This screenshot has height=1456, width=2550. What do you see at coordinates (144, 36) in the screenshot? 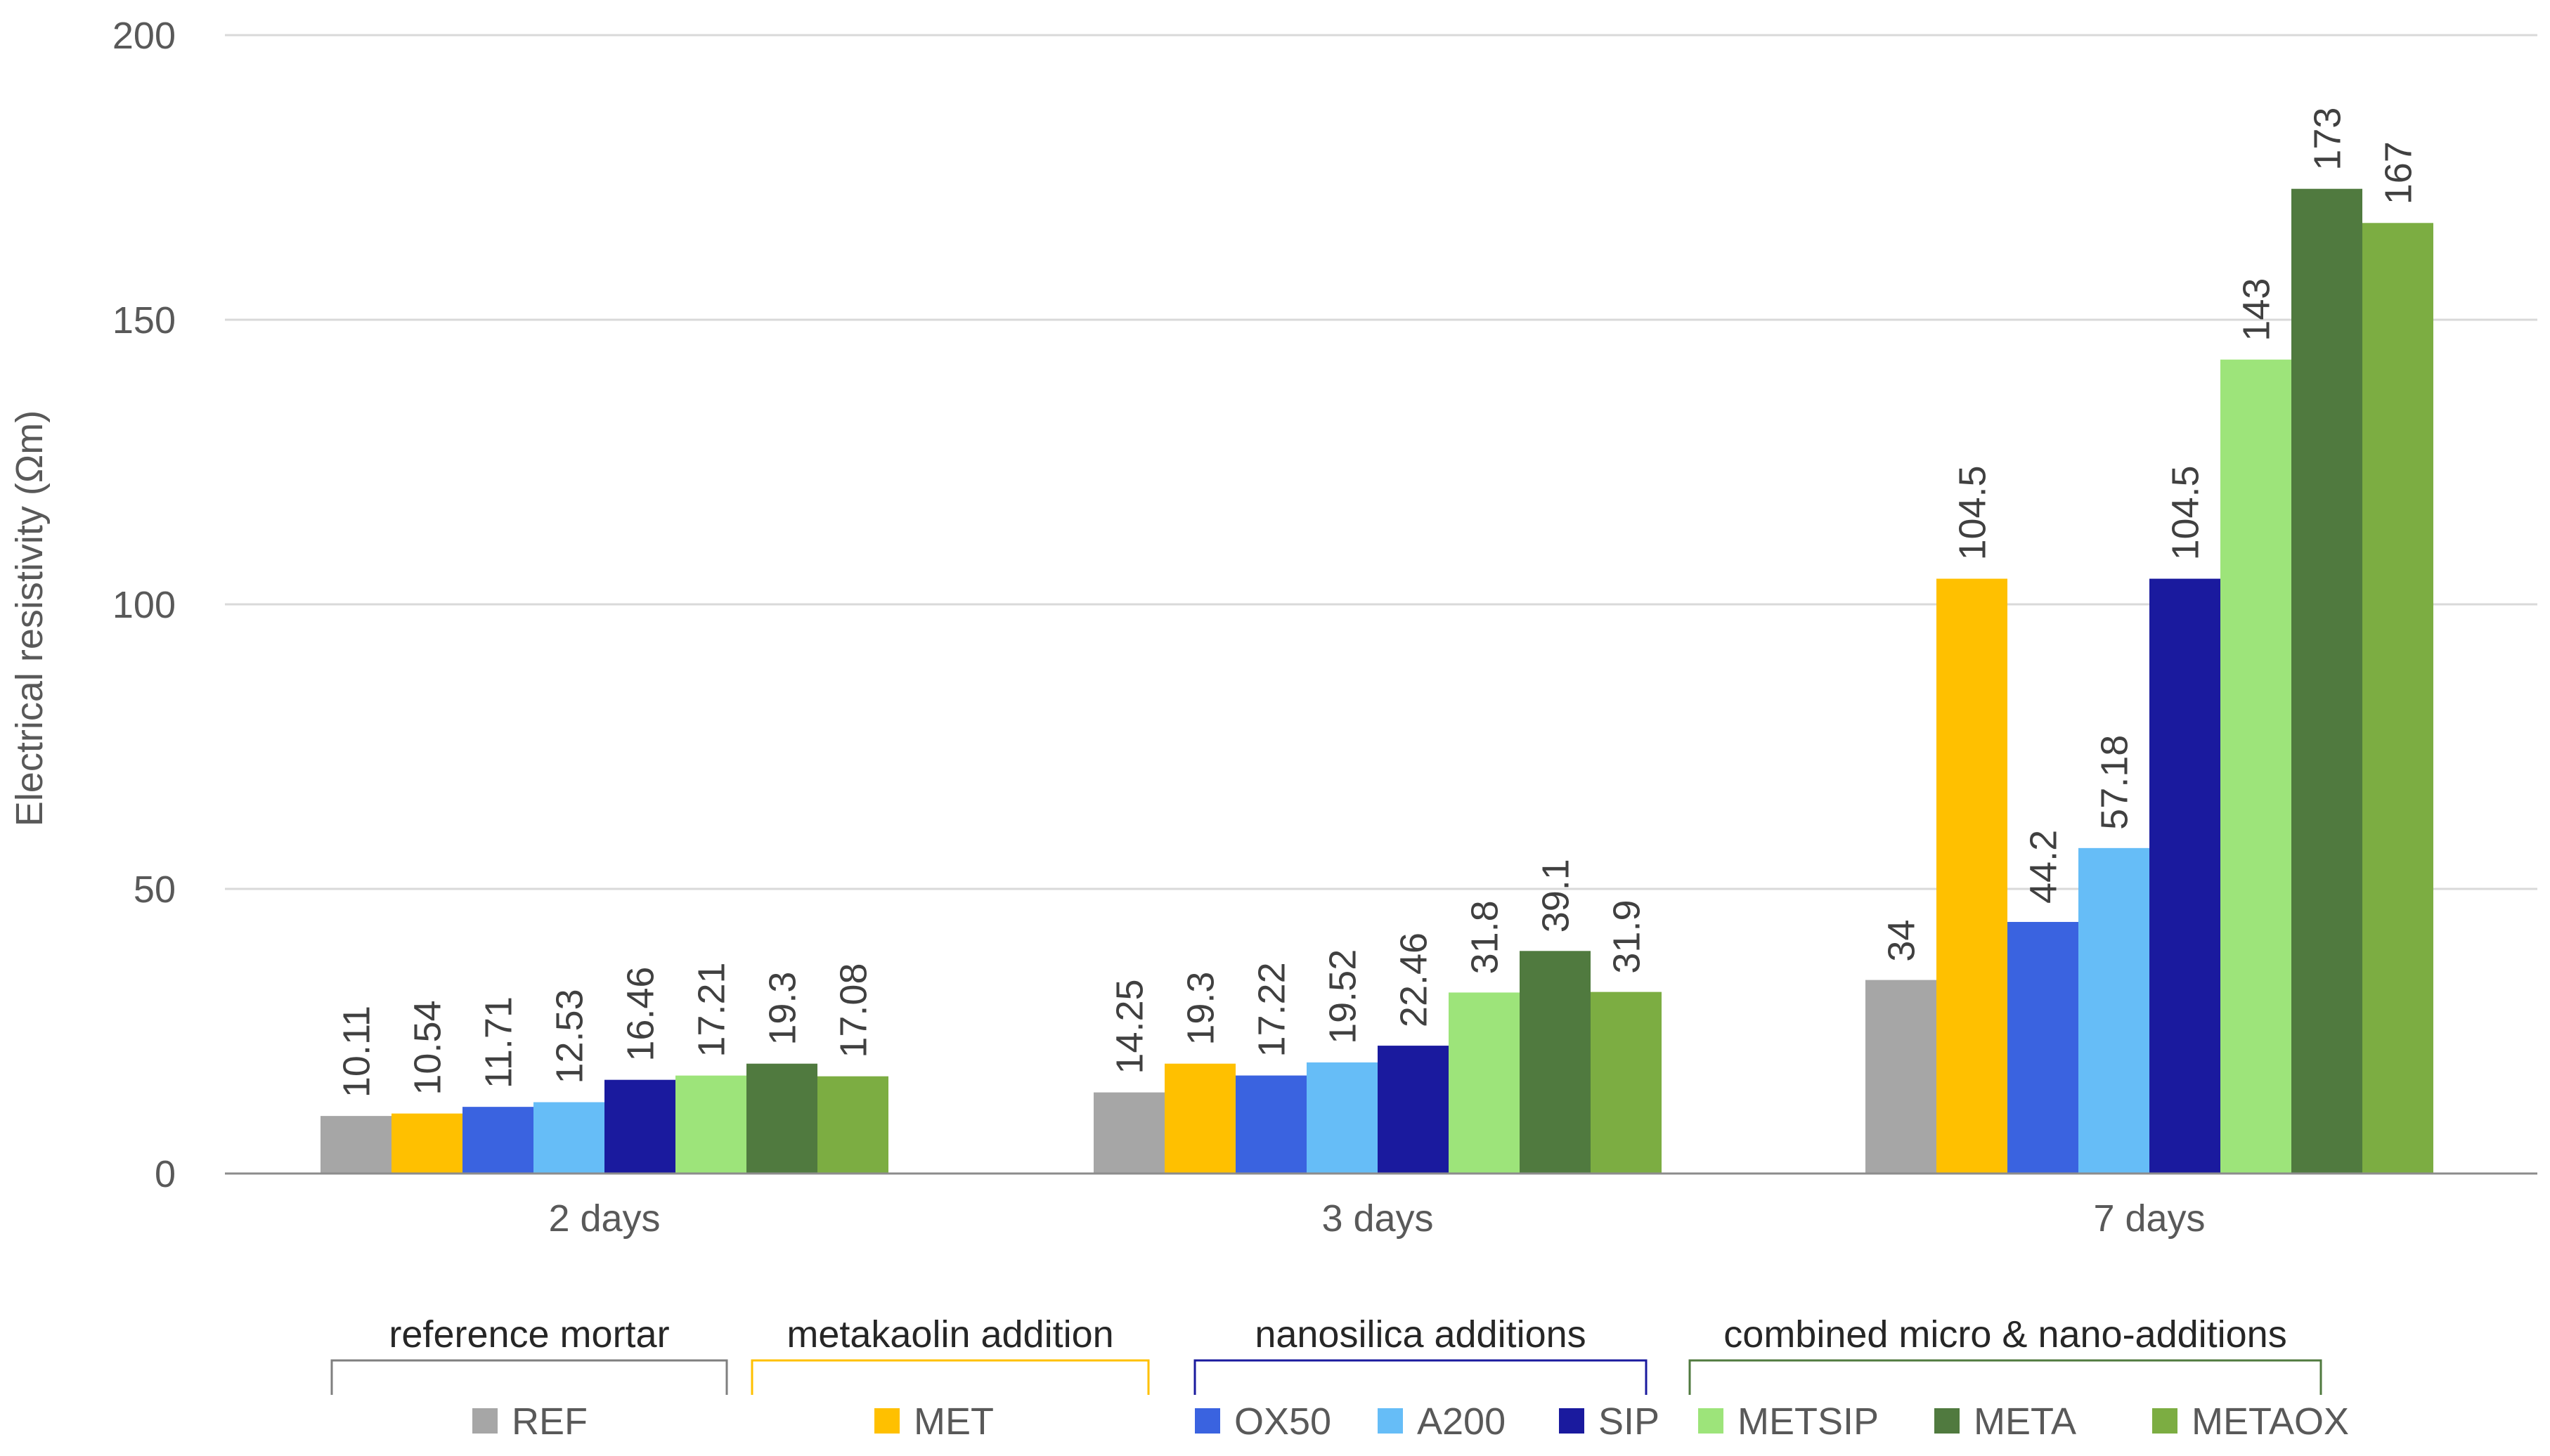
I see `y-tick-label: 200` at bounding box center [144, 36].